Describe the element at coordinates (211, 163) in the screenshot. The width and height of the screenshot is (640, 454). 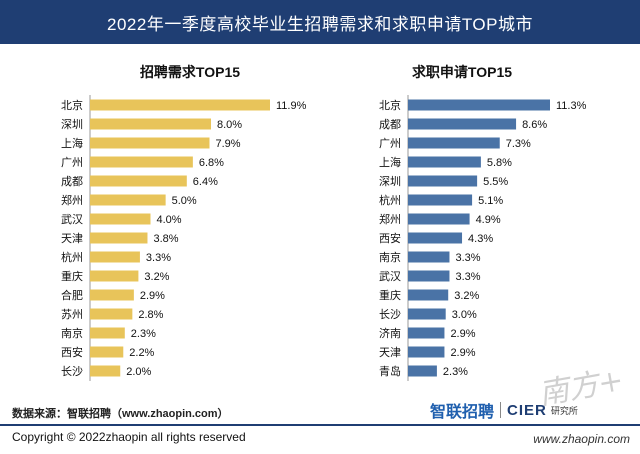
I see `demand-value-label: 6.8%` at that location.